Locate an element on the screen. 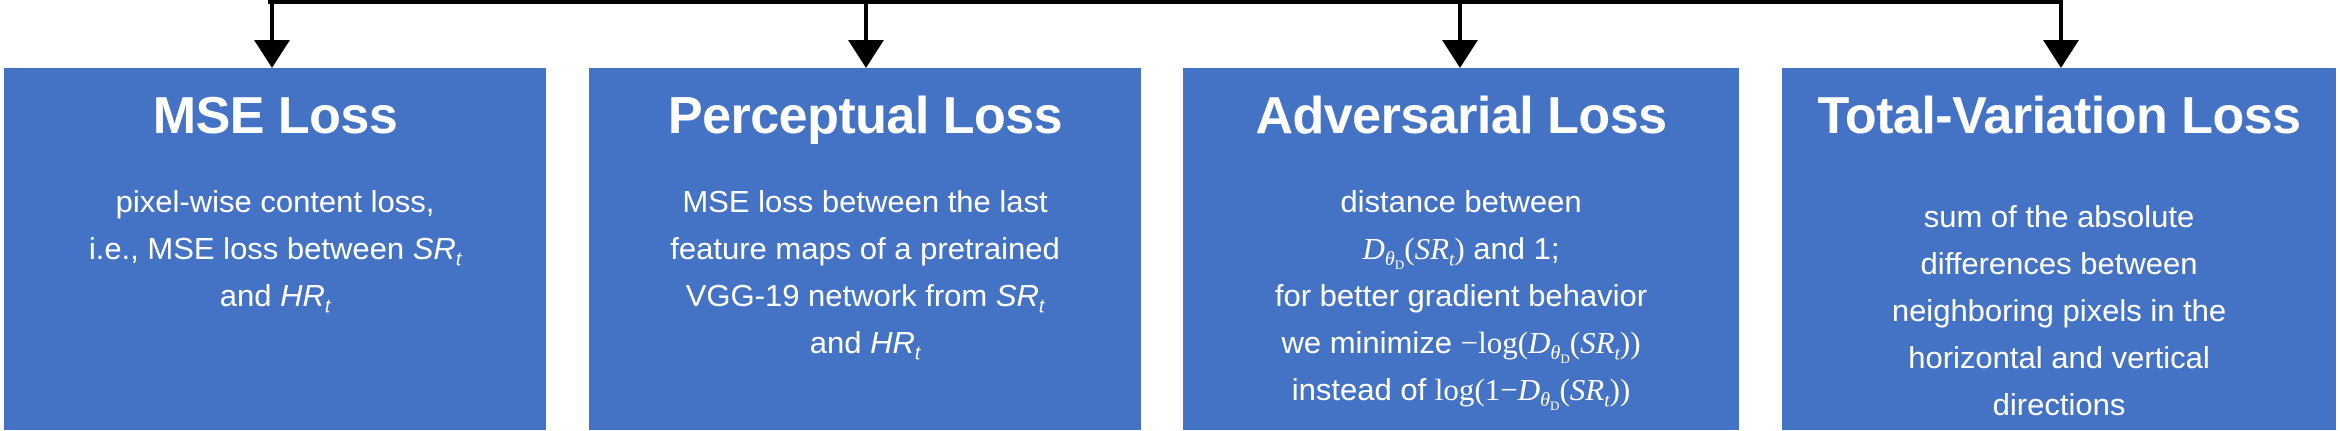  adversarial-line-2: DθD(SRt) and 1; is located at coordinates (1461, 248).